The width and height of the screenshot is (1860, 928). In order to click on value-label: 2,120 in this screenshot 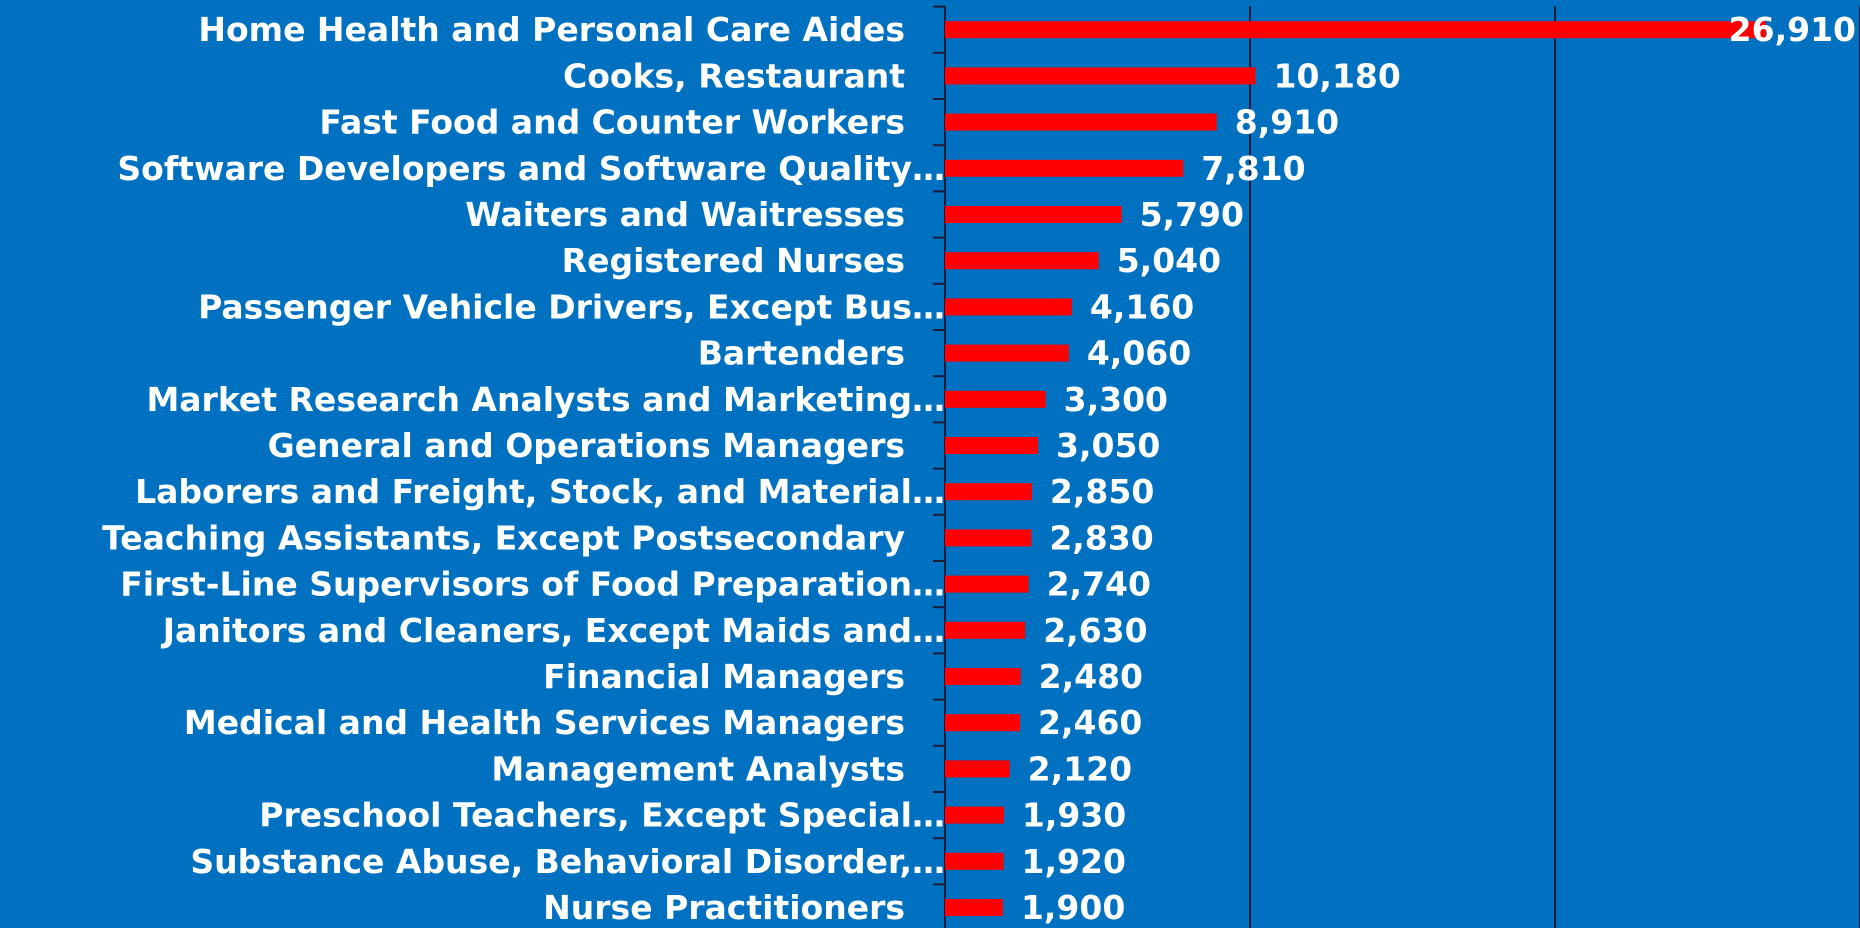, I will do `click(1080, 768)`.